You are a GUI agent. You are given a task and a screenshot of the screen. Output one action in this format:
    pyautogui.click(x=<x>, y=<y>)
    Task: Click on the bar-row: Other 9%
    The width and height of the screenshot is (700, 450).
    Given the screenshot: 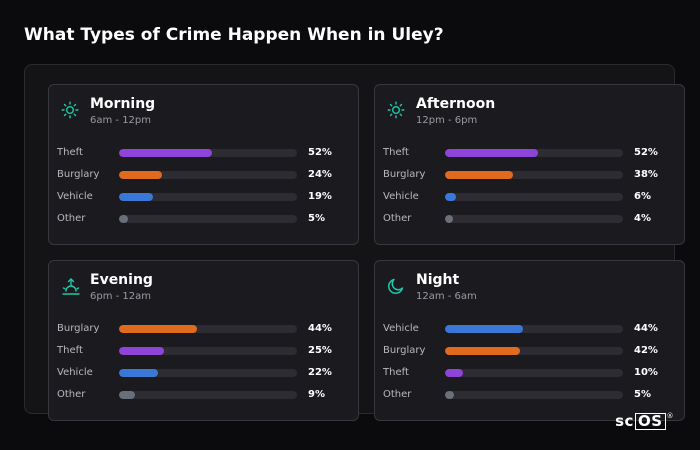 What is the action you would take?
    pyautogui.click(x=202, y=396)
    